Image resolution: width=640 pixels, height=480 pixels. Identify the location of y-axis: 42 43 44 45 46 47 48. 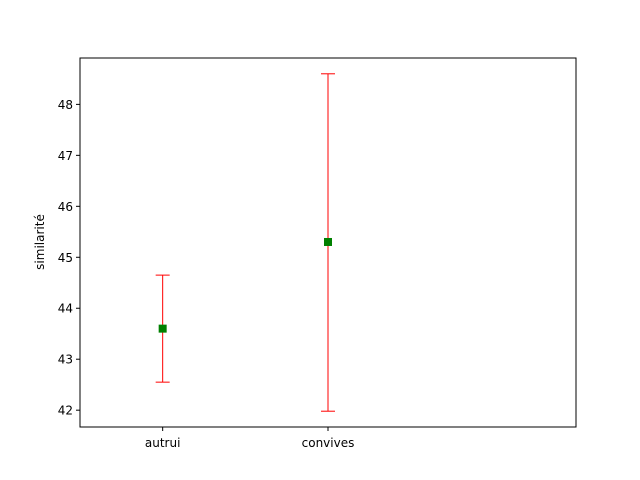
(69, 258).